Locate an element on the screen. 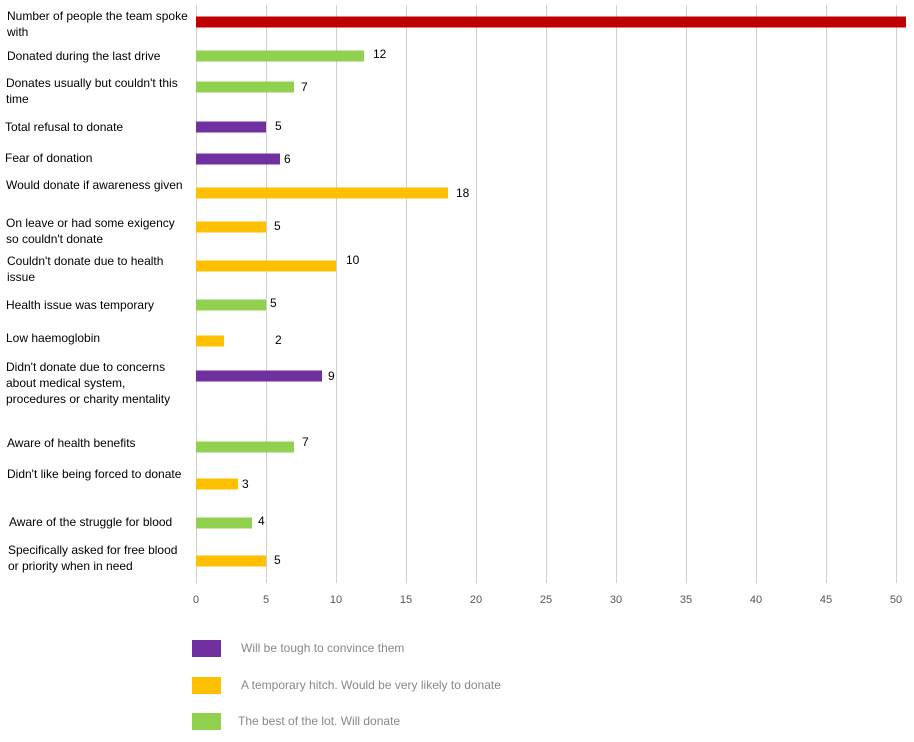 The width and height of the screenshot is (914, 742). bar-value-label: 9 is located at coordinates (331, 376).